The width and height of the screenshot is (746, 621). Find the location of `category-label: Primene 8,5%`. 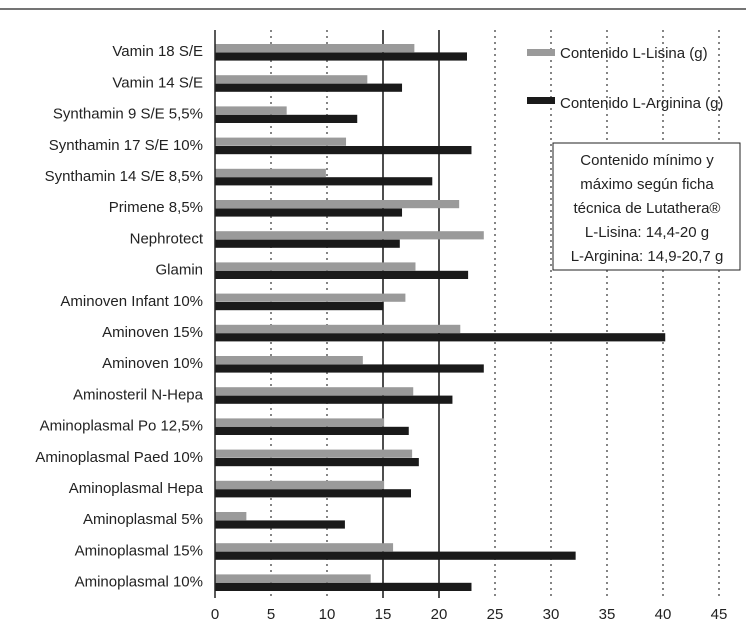

category-label: Primene 8,5% is located at coordinates (156, 207).